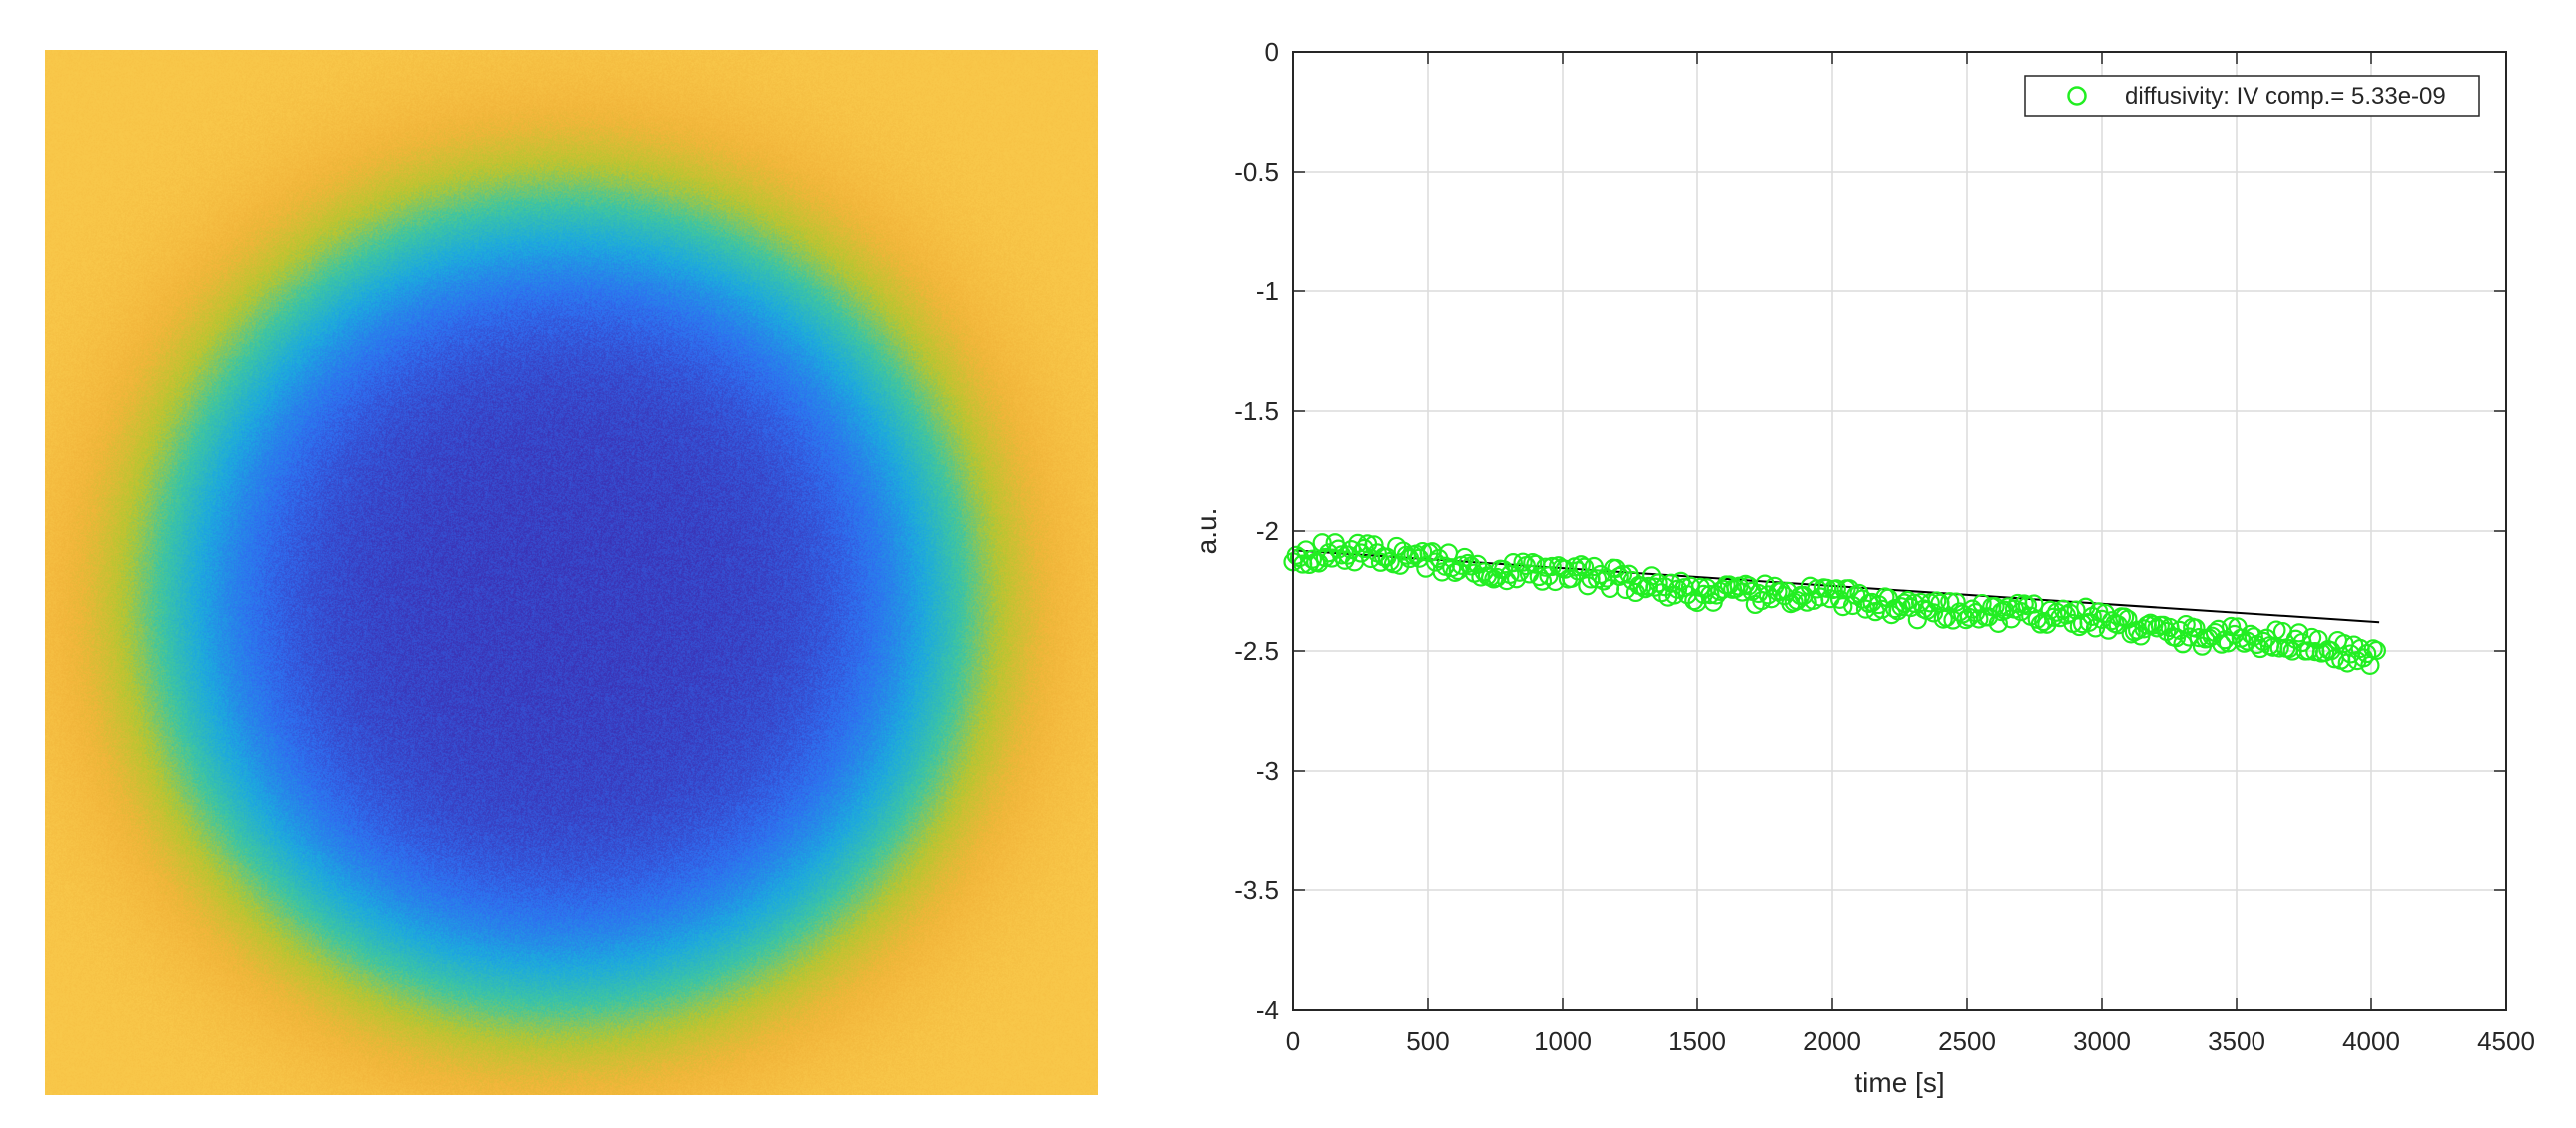  What do you see at coordinates (1256, 411) in the screenshot?
I see `y-tick-label: -1.5` at bounding box center [1256, 411].